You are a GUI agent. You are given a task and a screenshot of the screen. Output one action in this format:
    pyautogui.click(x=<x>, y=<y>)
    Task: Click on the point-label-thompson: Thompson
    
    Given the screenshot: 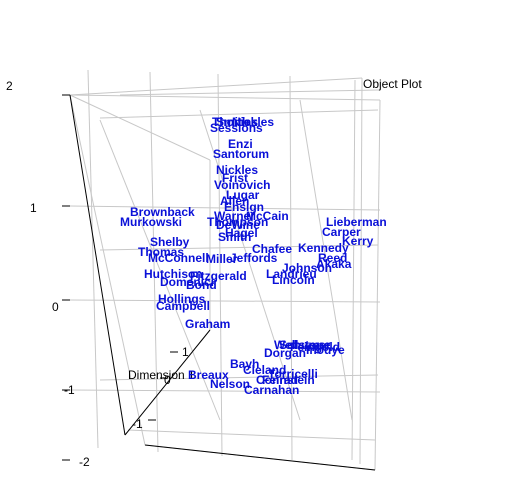 What is the action you would take?
    pyautogui.click(x=237, y=222)
    